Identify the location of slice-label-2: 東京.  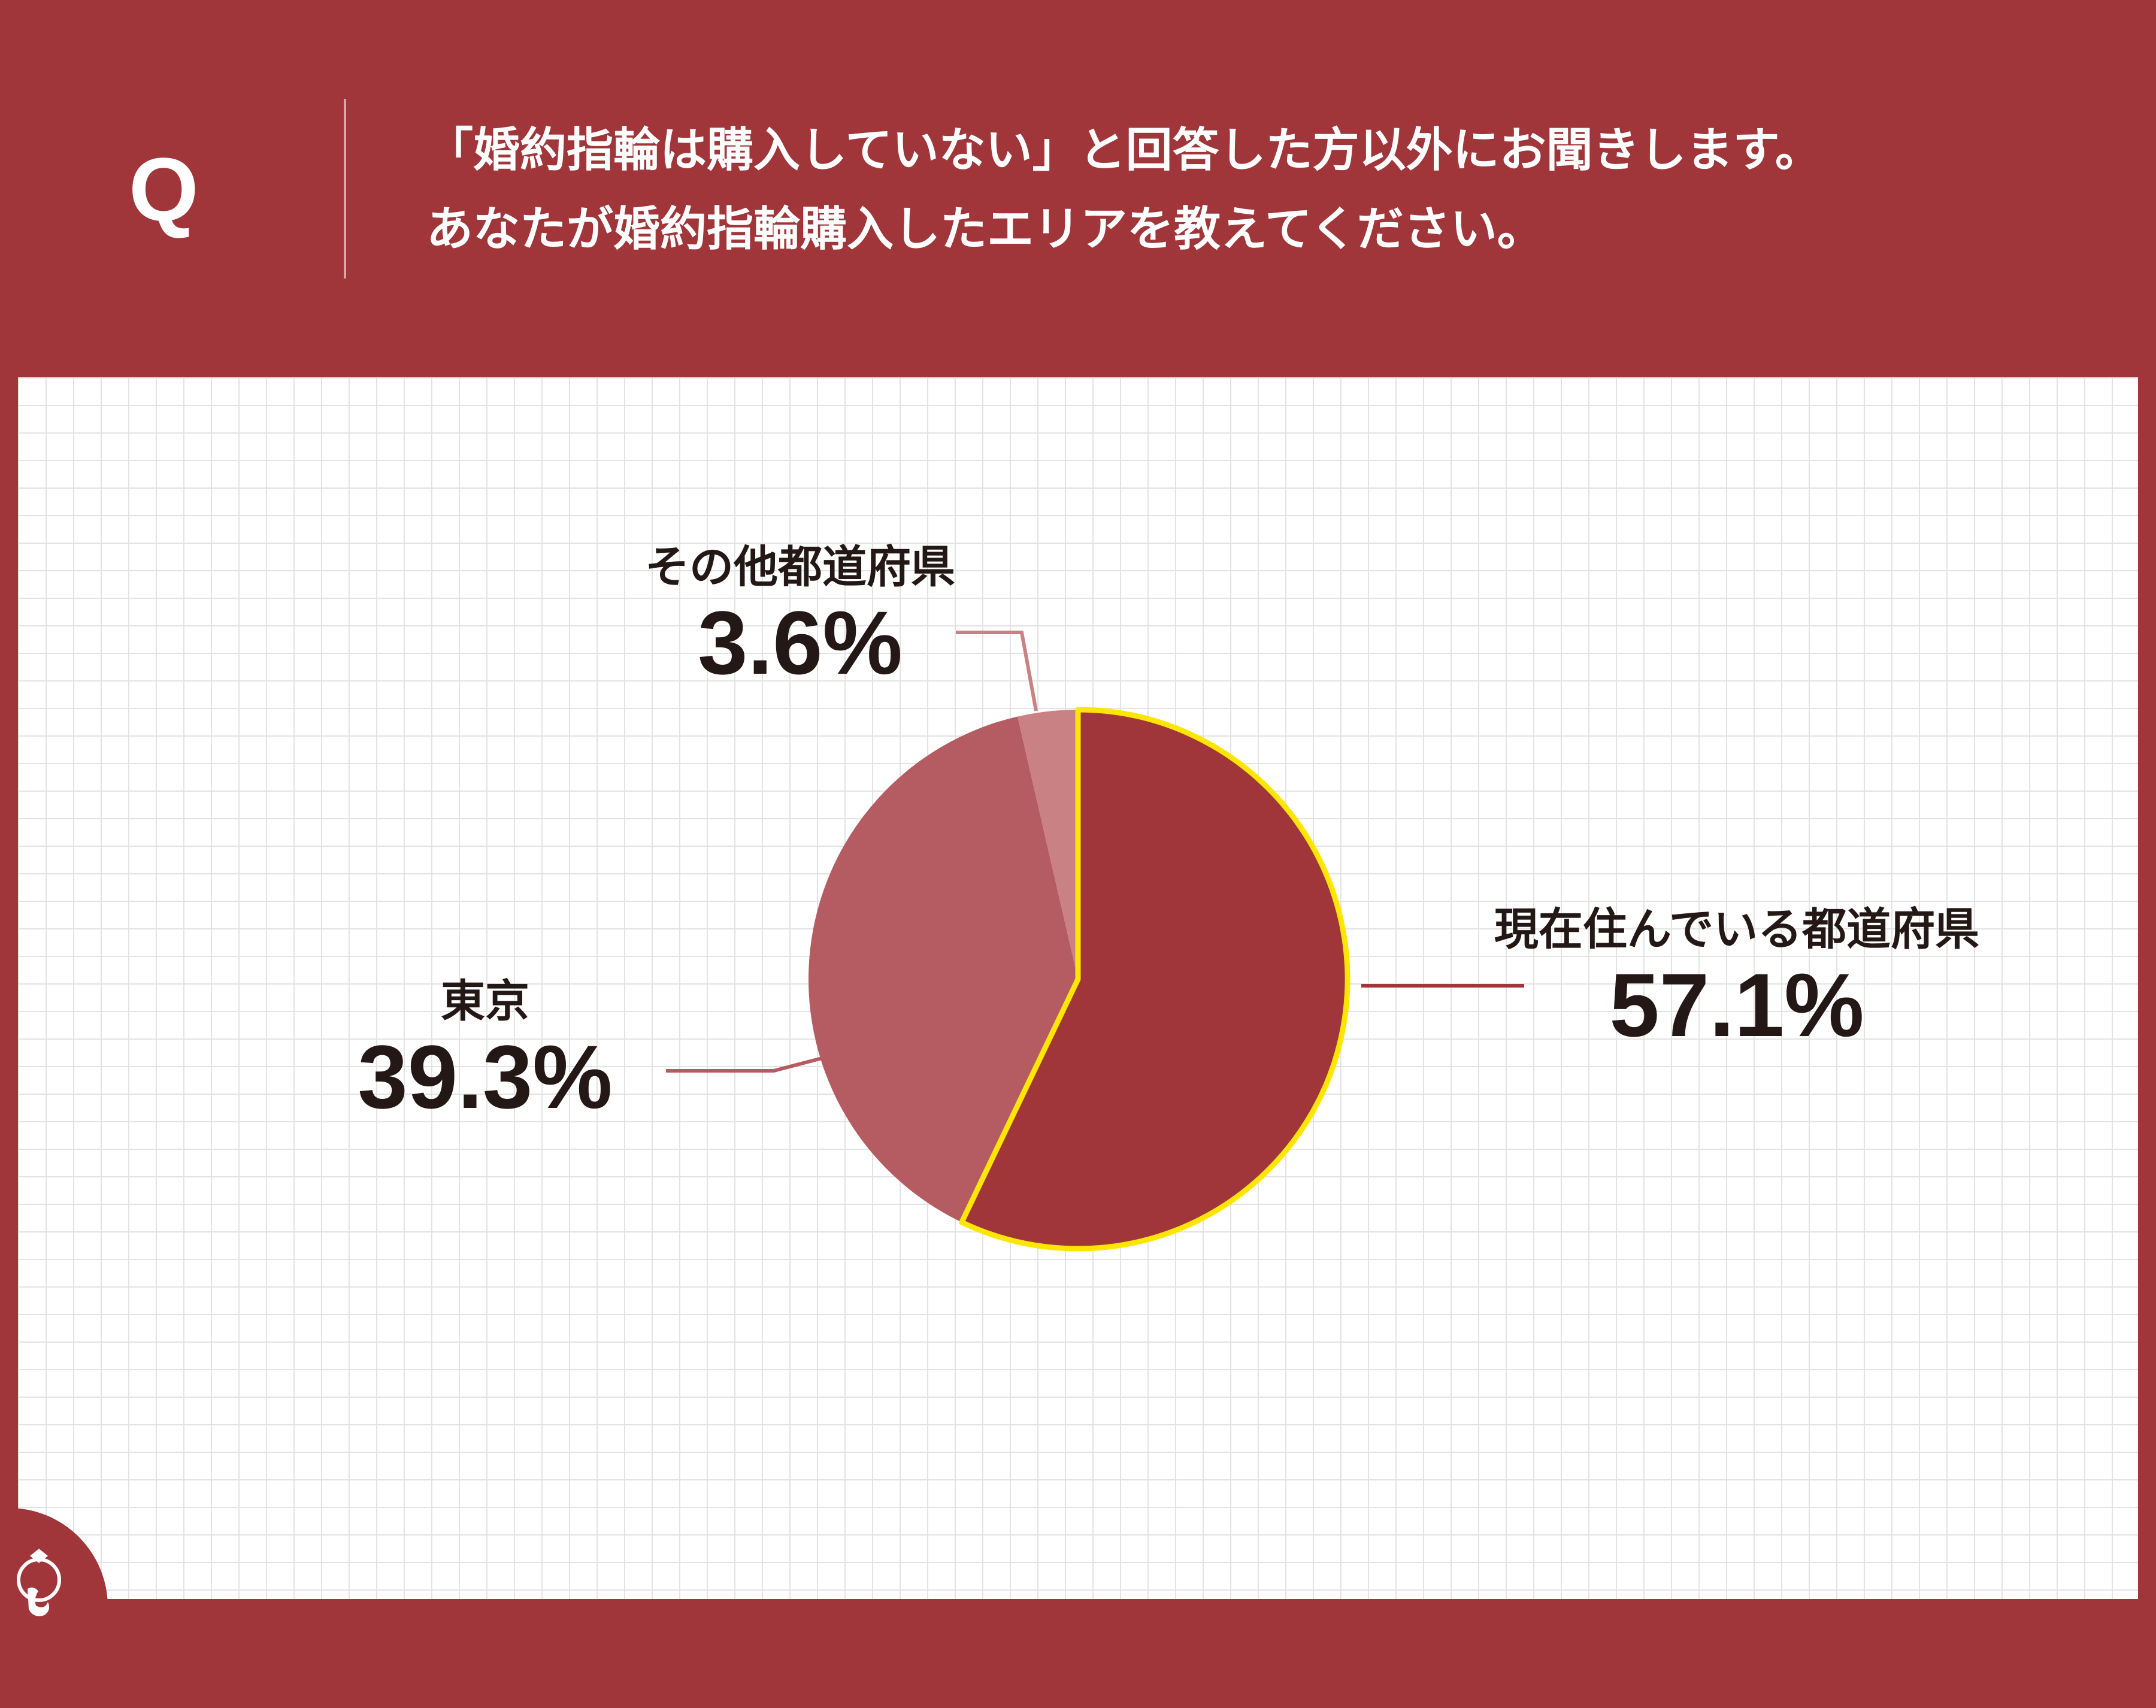
(485, 1001).